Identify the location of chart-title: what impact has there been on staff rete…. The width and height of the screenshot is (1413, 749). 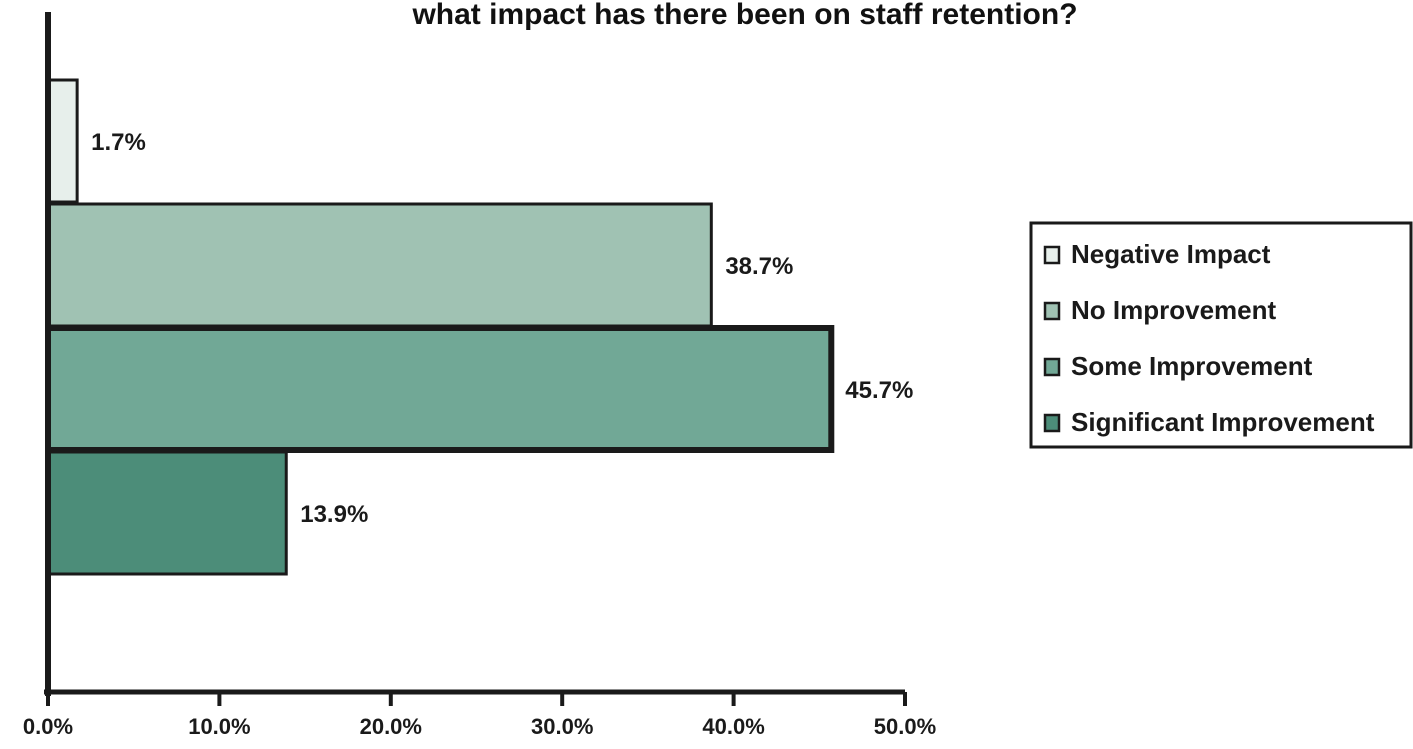
(744, 15).